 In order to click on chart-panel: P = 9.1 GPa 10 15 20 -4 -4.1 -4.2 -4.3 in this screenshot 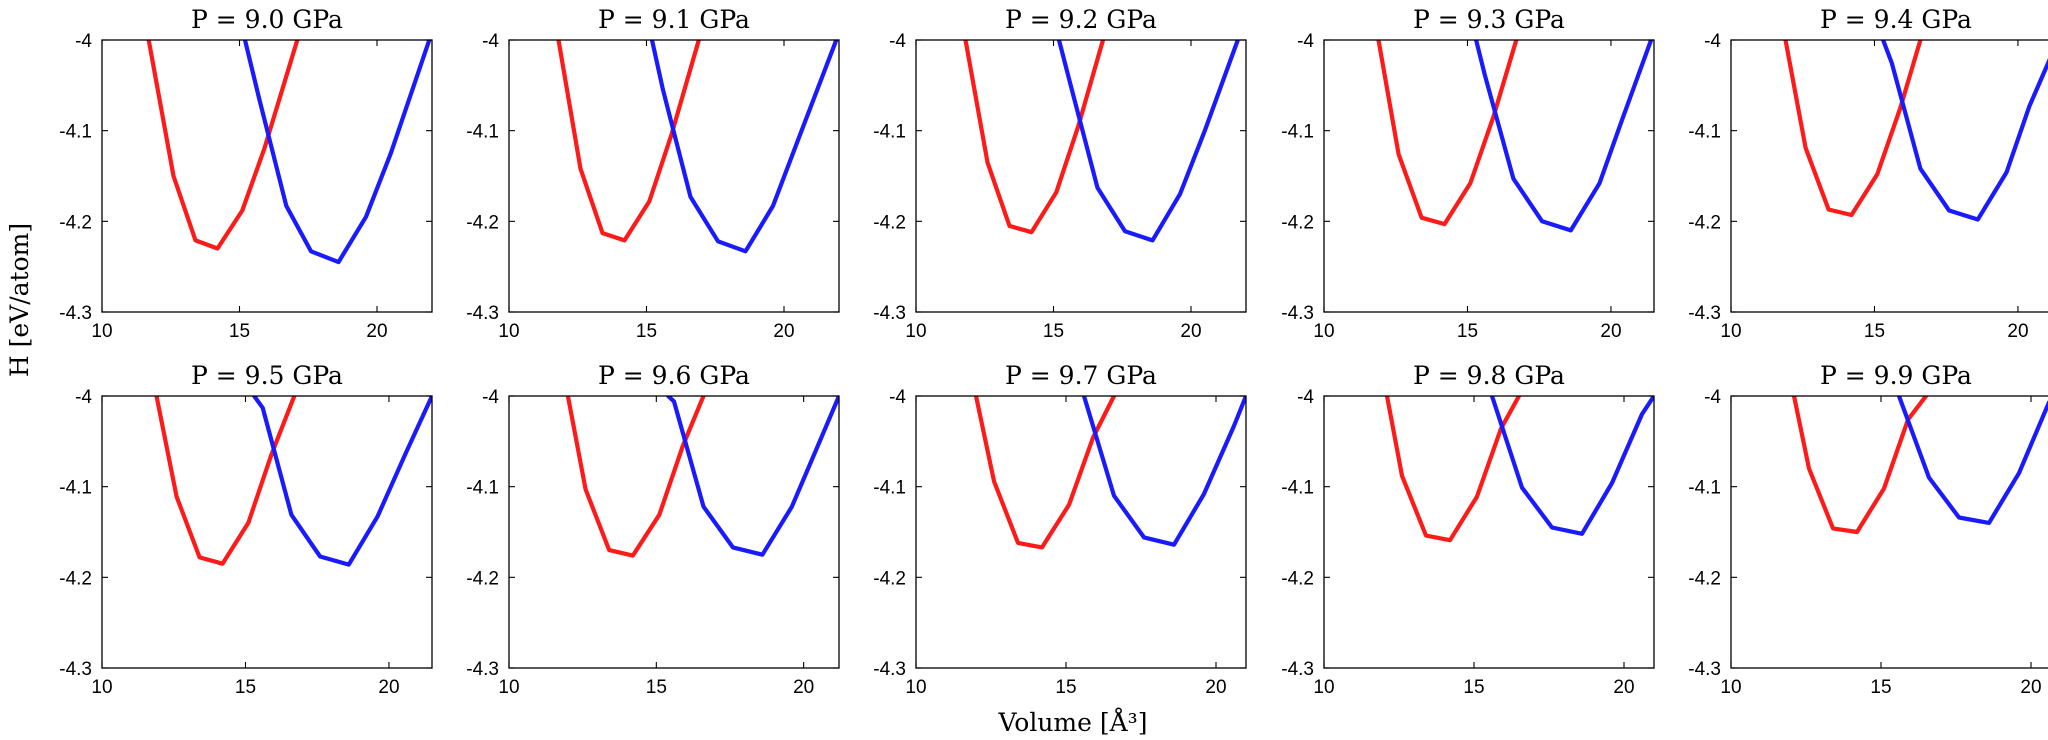, I will do `click(653, 173)`.